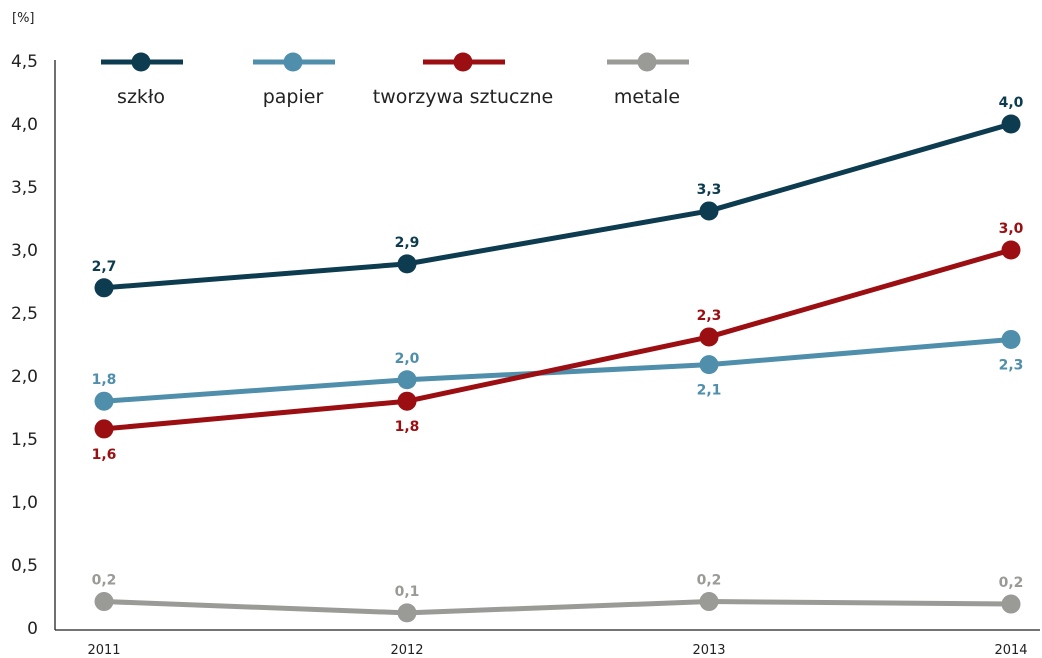 This screenshot has height=658, width=1042. Describe the element at coordinates (24, 188) in the screenshot. I see `y-tick-label: 3,5` at that location.